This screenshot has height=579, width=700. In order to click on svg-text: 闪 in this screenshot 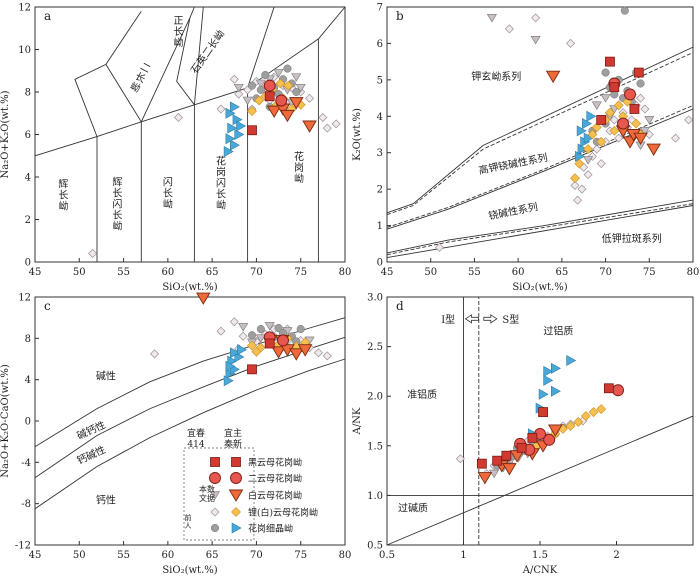, I will do `click(221, 182)`.